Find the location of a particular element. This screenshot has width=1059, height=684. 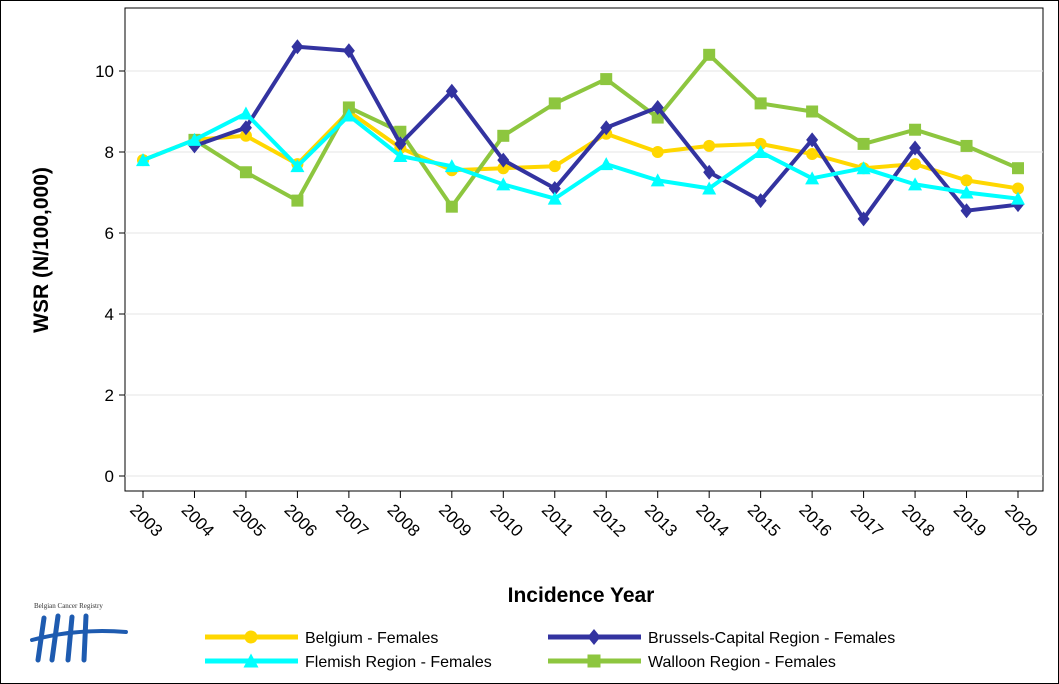

y-tick-label: 4 is located at coordinates (109, 314).